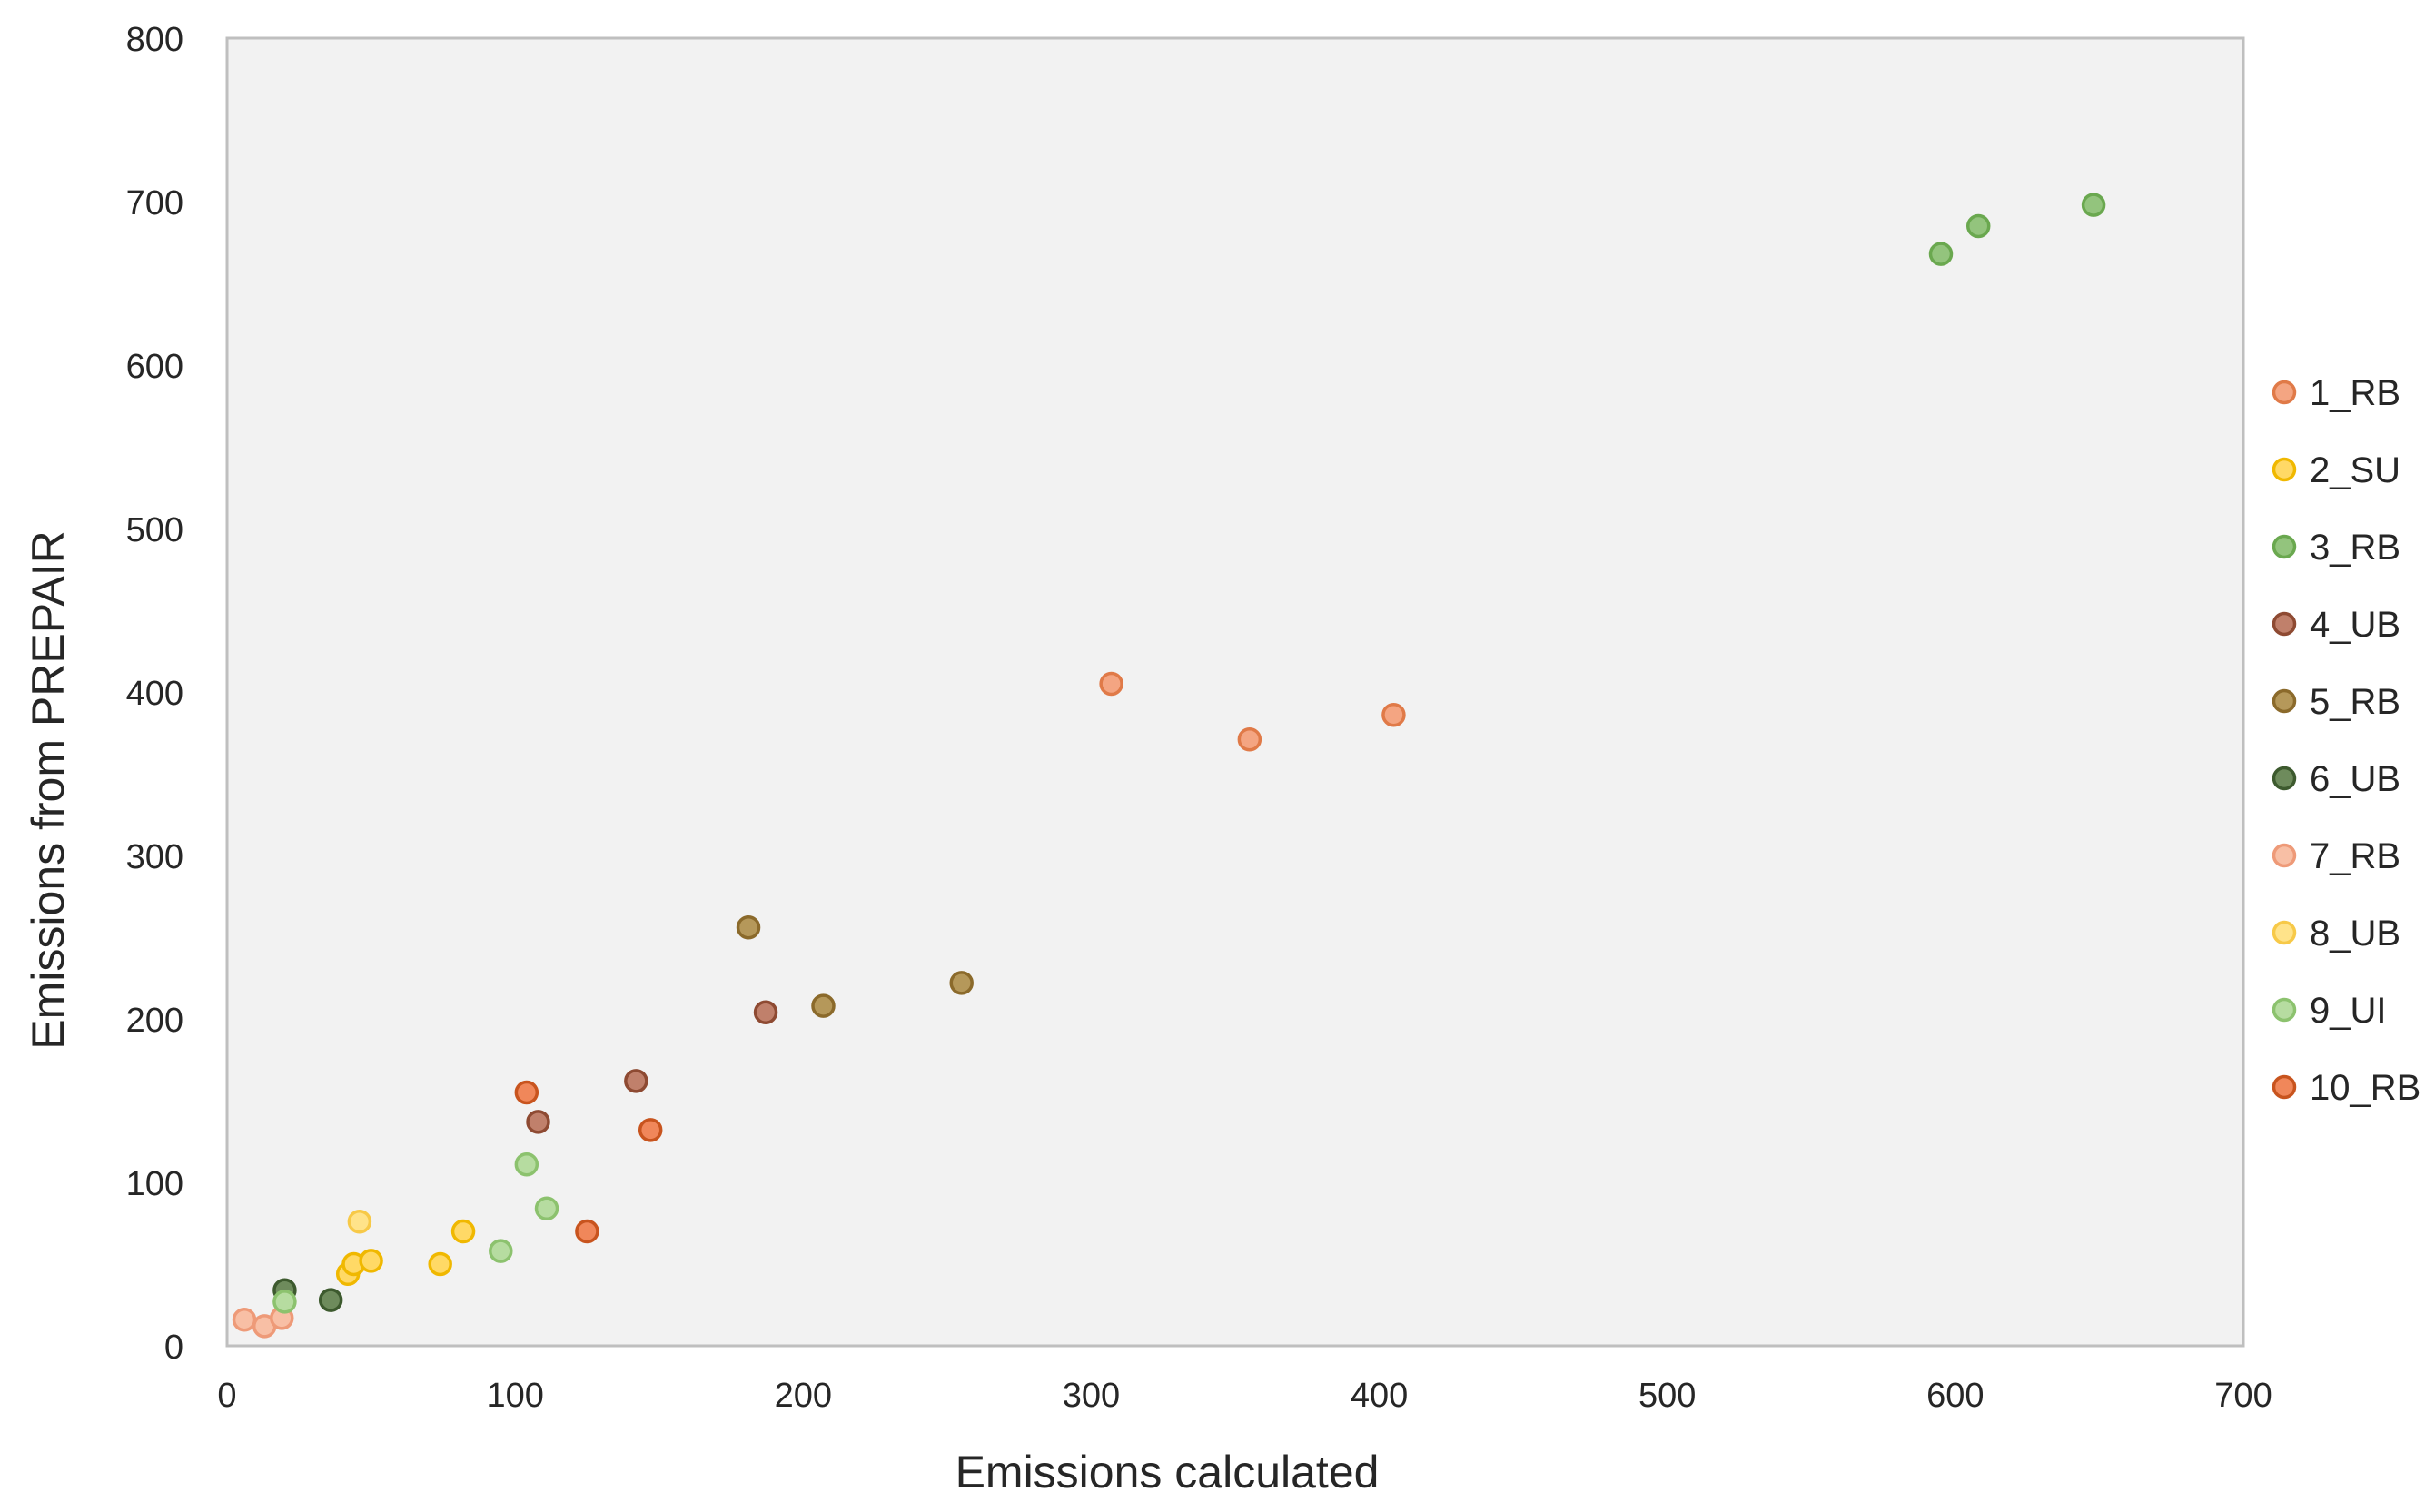 This screenshot has height=1512, width=2435. What do you see at coordinates (2355, 934) in the screenshot?
I see `legend-label: 8_UB` at bounding box center [2355, 934].